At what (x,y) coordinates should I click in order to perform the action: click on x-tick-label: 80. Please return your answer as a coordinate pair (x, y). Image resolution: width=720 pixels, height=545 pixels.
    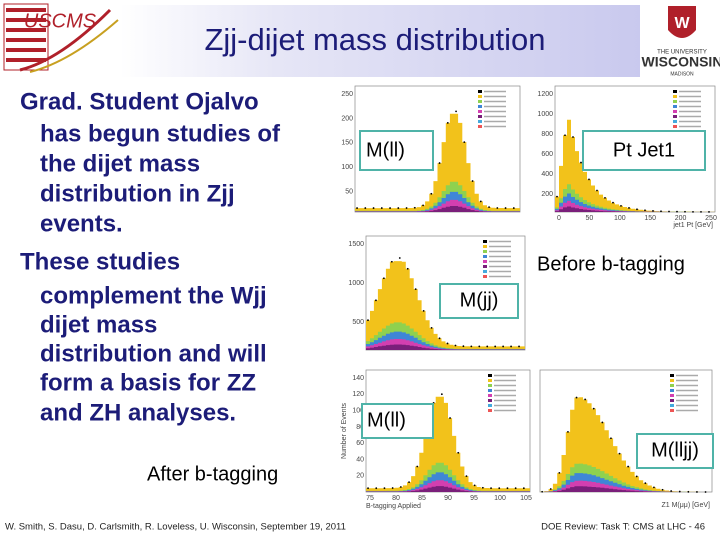
    Looking at the image, I should click on (396, 498).